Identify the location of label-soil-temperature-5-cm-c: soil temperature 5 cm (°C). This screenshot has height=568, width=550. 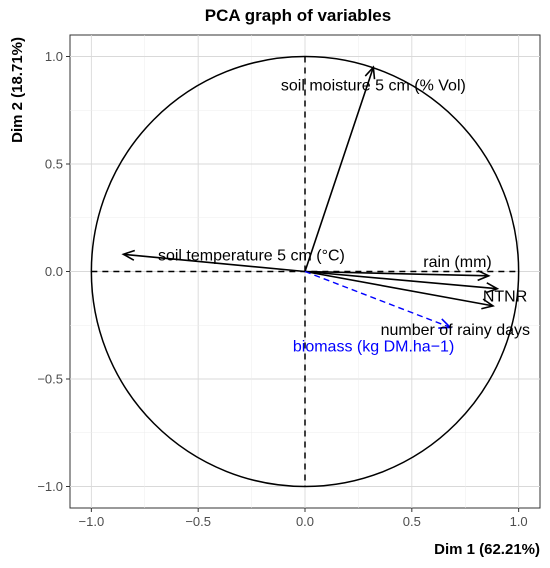
(251, 255).